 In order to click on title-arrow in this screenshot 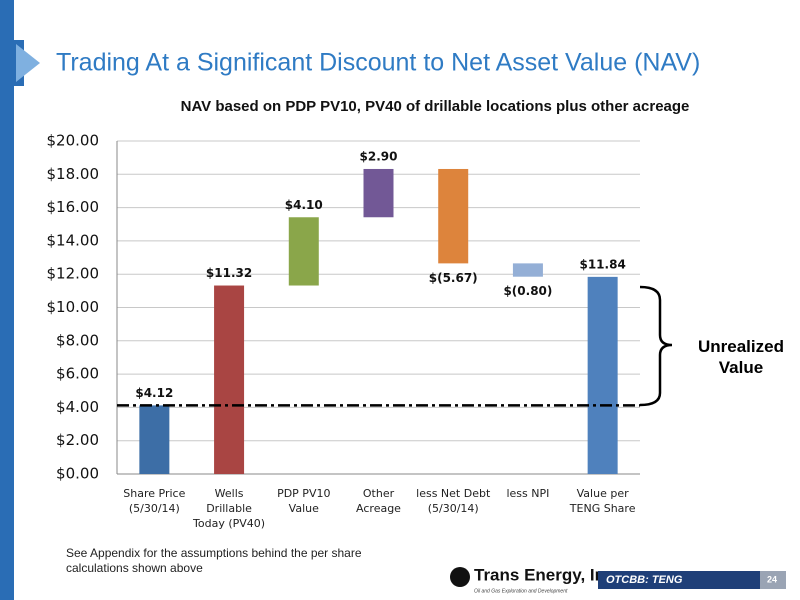, I will do `click(28, 63)`.